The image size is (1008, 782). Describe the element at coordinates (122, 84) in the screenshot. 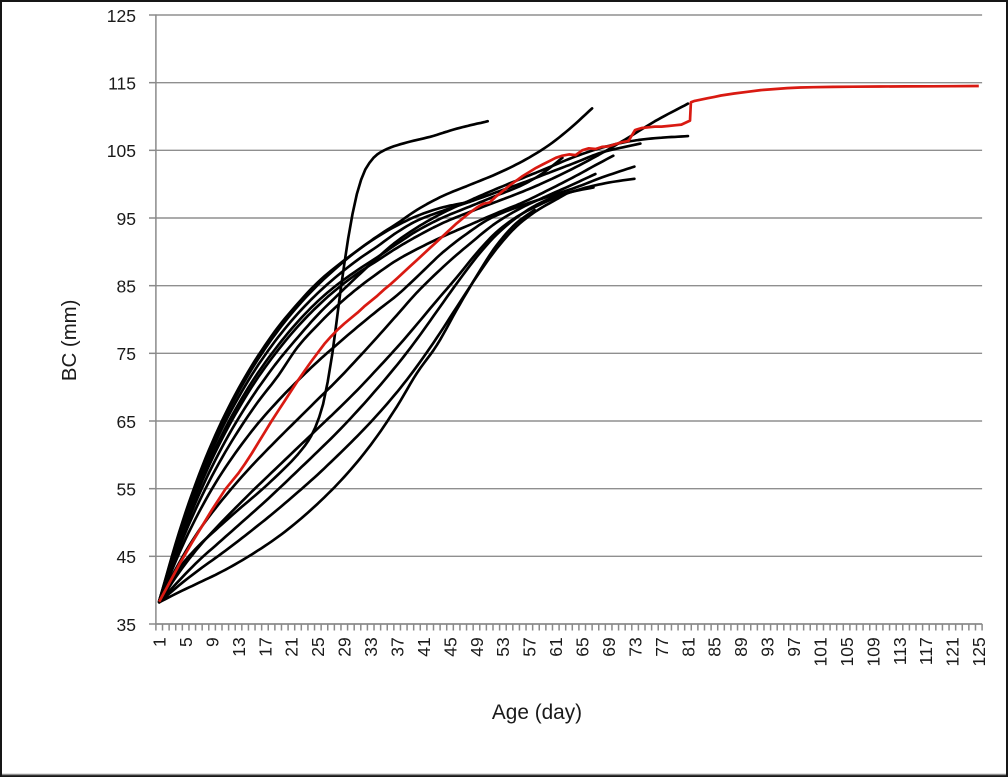

I see `svg-text: 115` at that location.